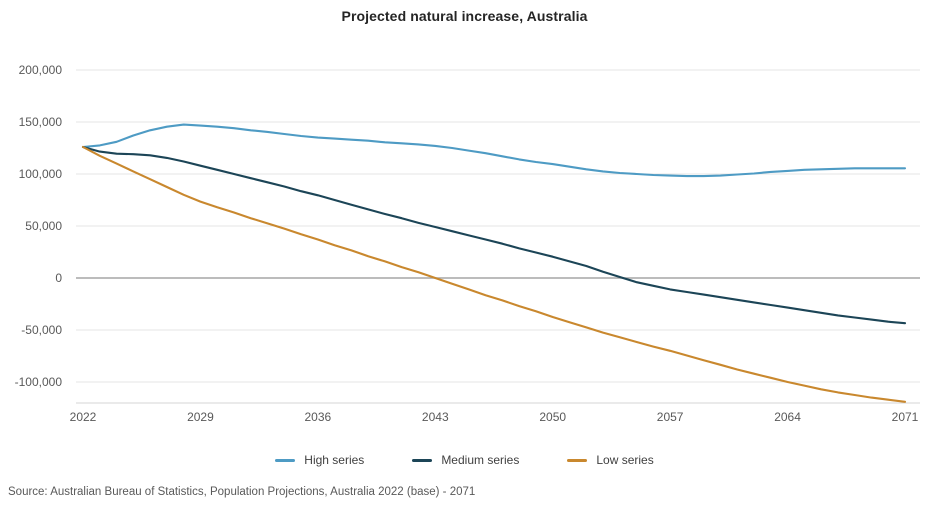 This screenshot has height=516, width=929. Describe the element at coordinates (40, 69) in the screenshot. I see `y-tick-label: 200,000` at that location.